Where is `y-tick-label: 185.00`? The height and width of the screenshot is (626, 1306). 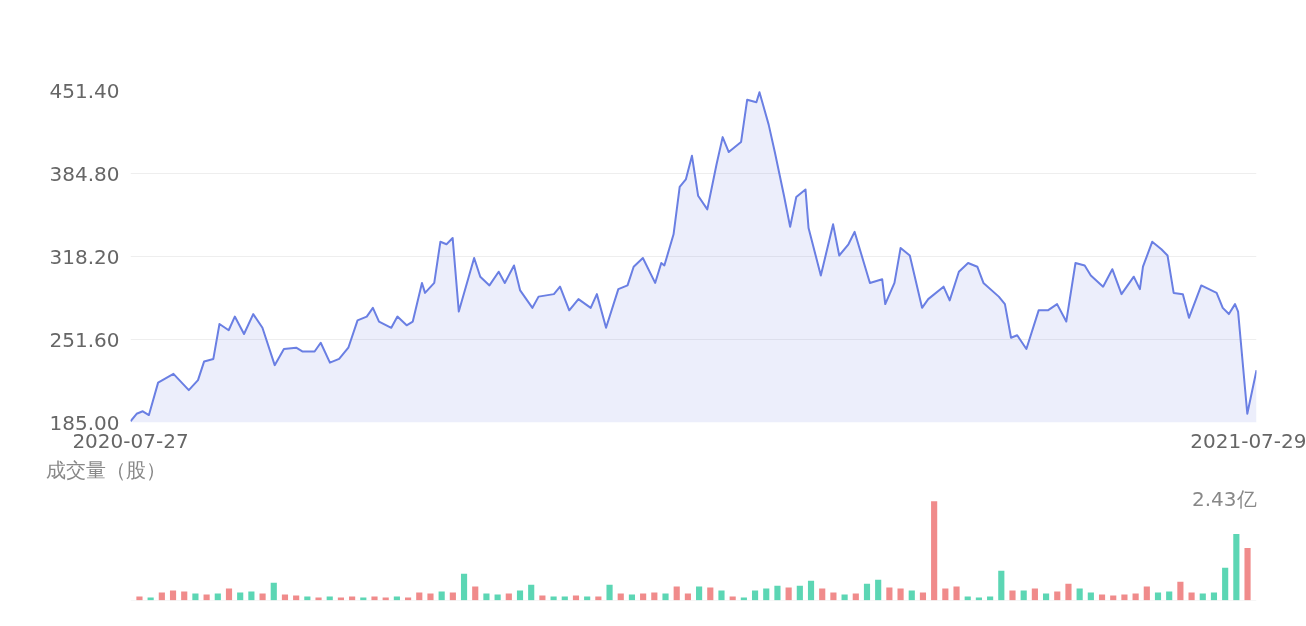 y-tick-label: 185.00 is located at coordinates (84, 422).